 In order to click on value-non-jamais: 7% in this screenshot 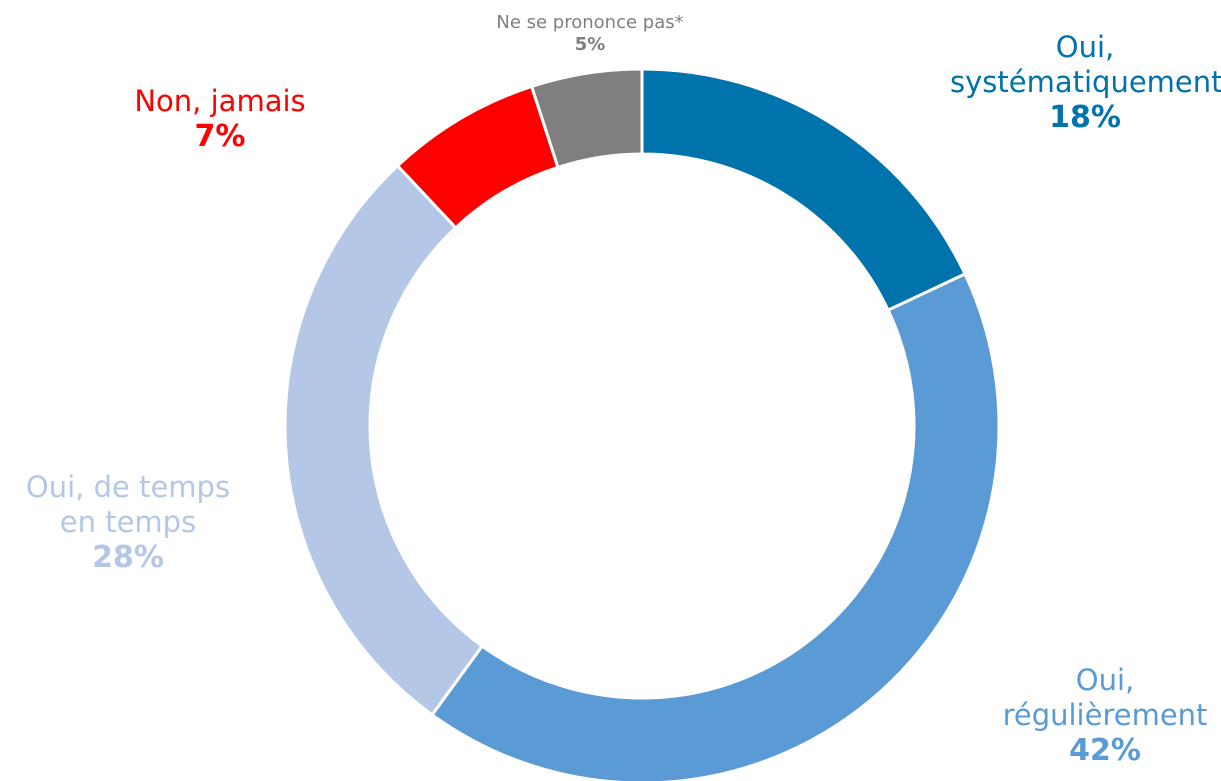, I will do `click(220, 136)`.